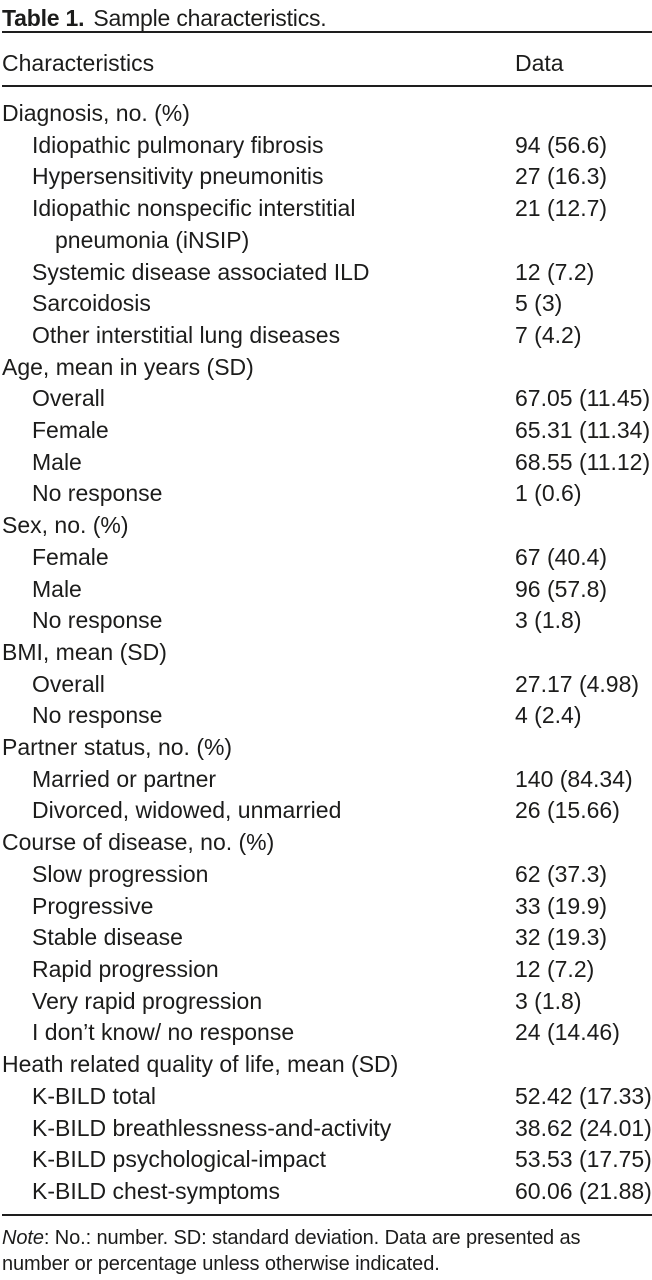 The width and height of the screenshot is (652, 1280). Describe the element at coordinates (125, 968) in the screenshot. I see `row-label: Rapid progression` at that location.